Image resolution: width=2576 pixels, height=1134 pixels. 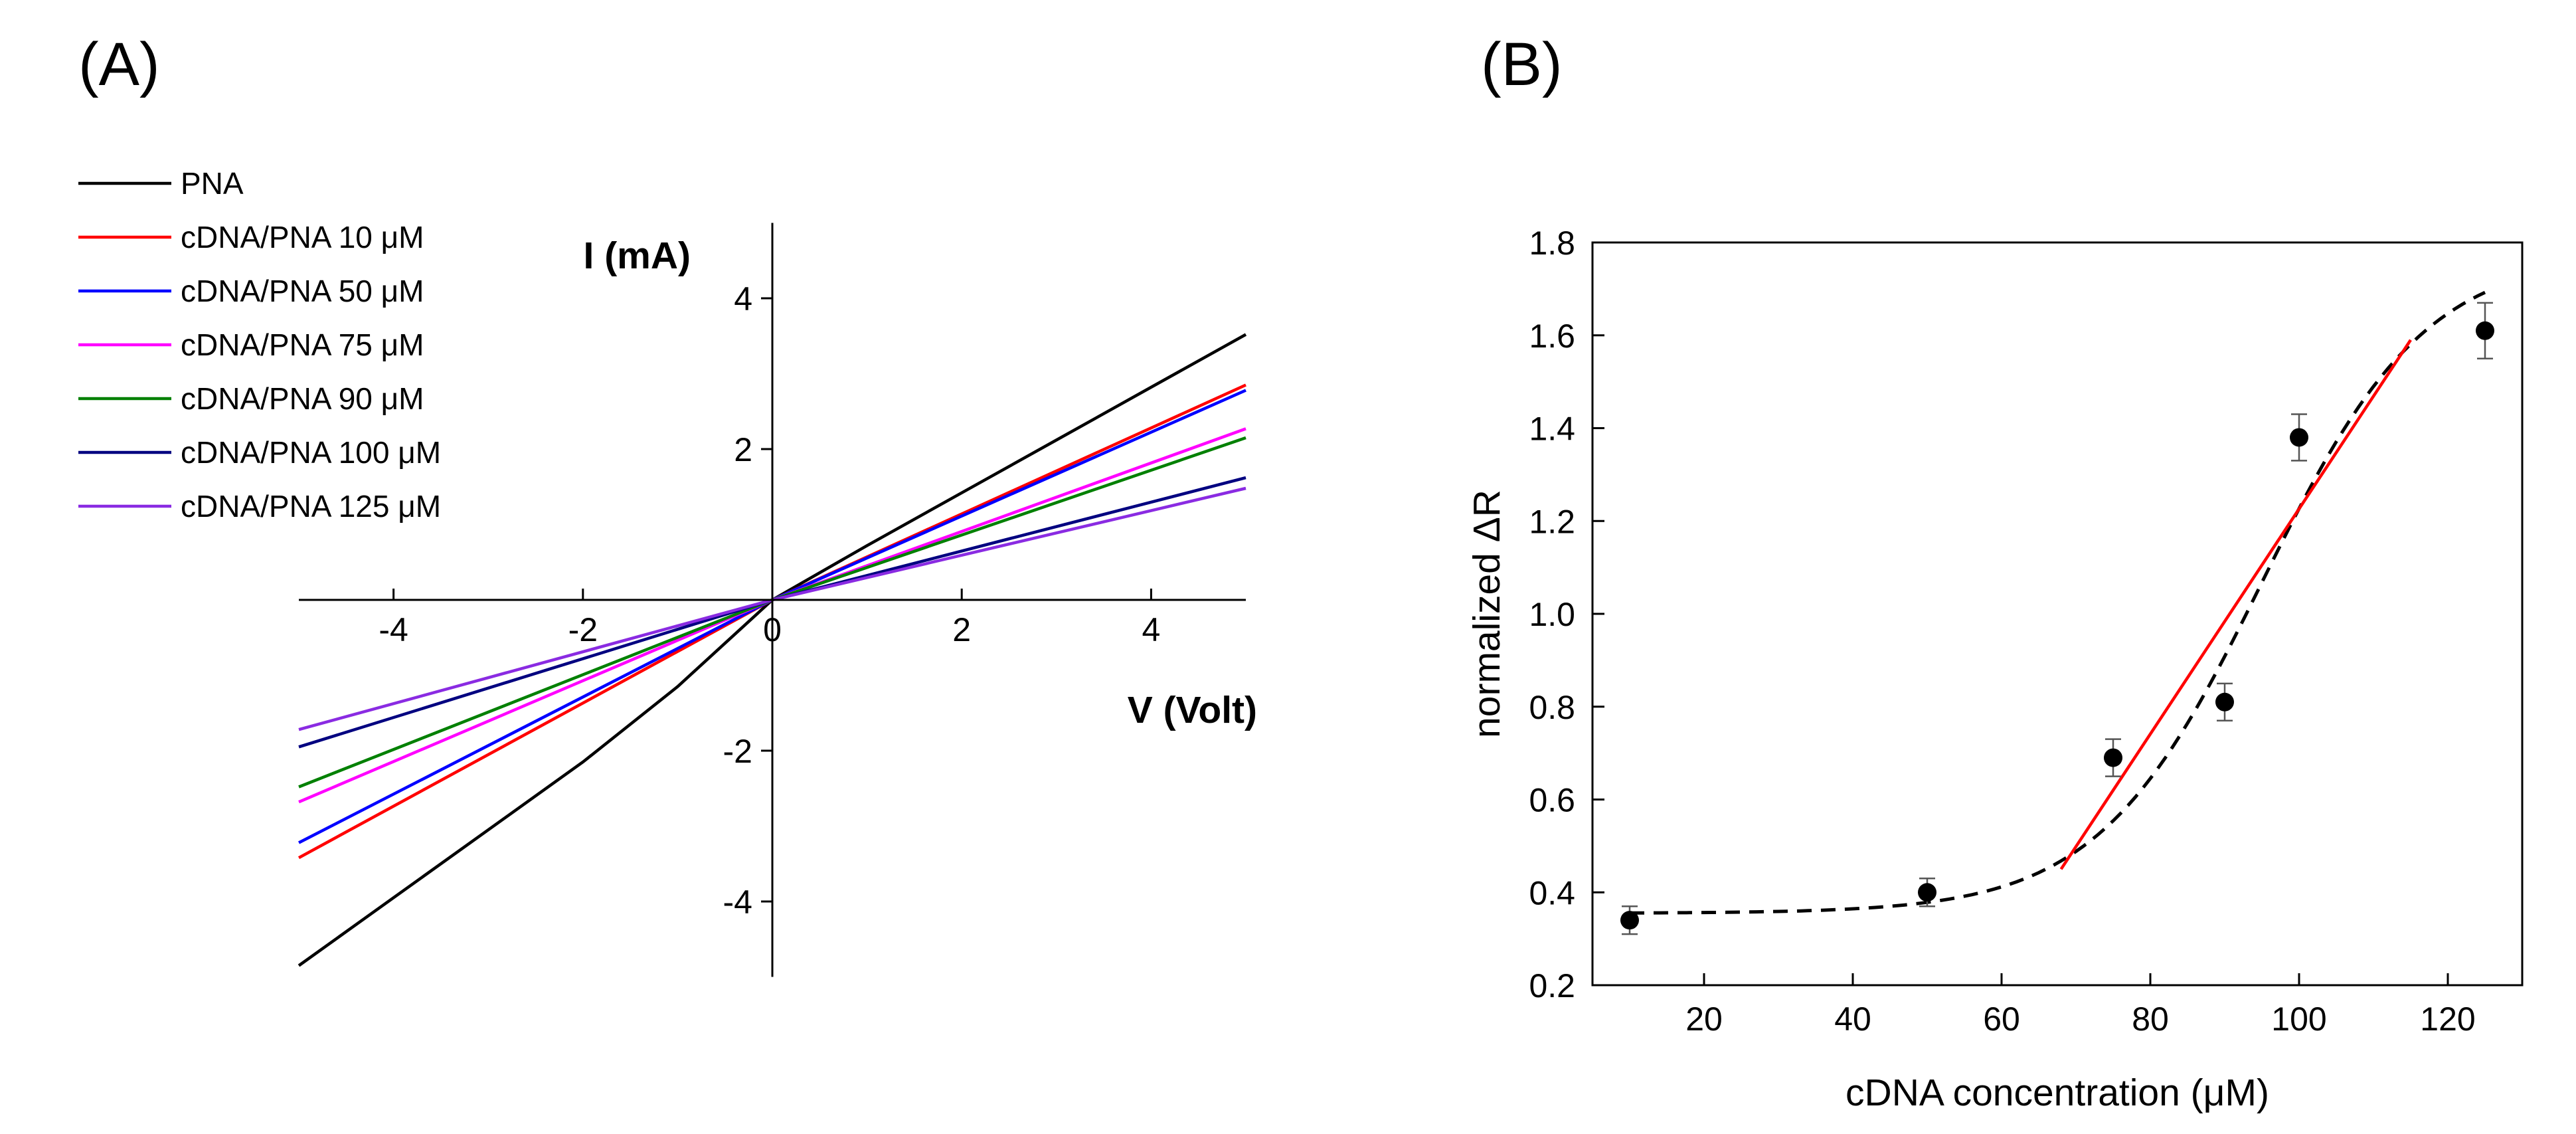 I want to click on panel-a-x-tick-label: 4, so click(x=1151, y=629).